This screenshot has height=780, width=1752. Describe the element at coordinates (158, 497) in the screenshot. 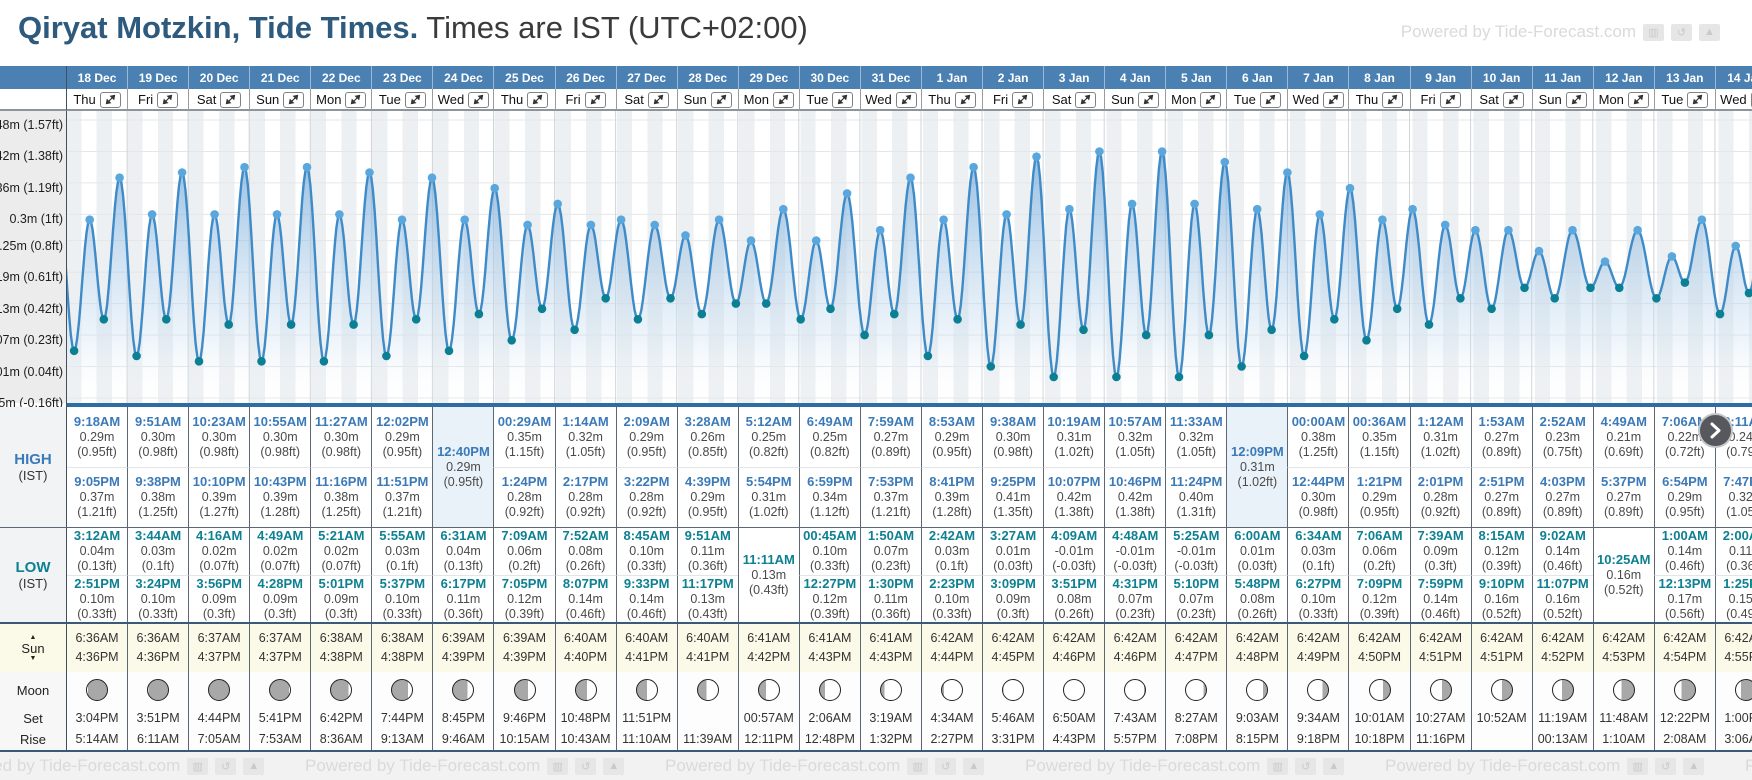

I see `high-tide-cell-pm: 9:38PM 0.38m (1.25ft)` at that location.